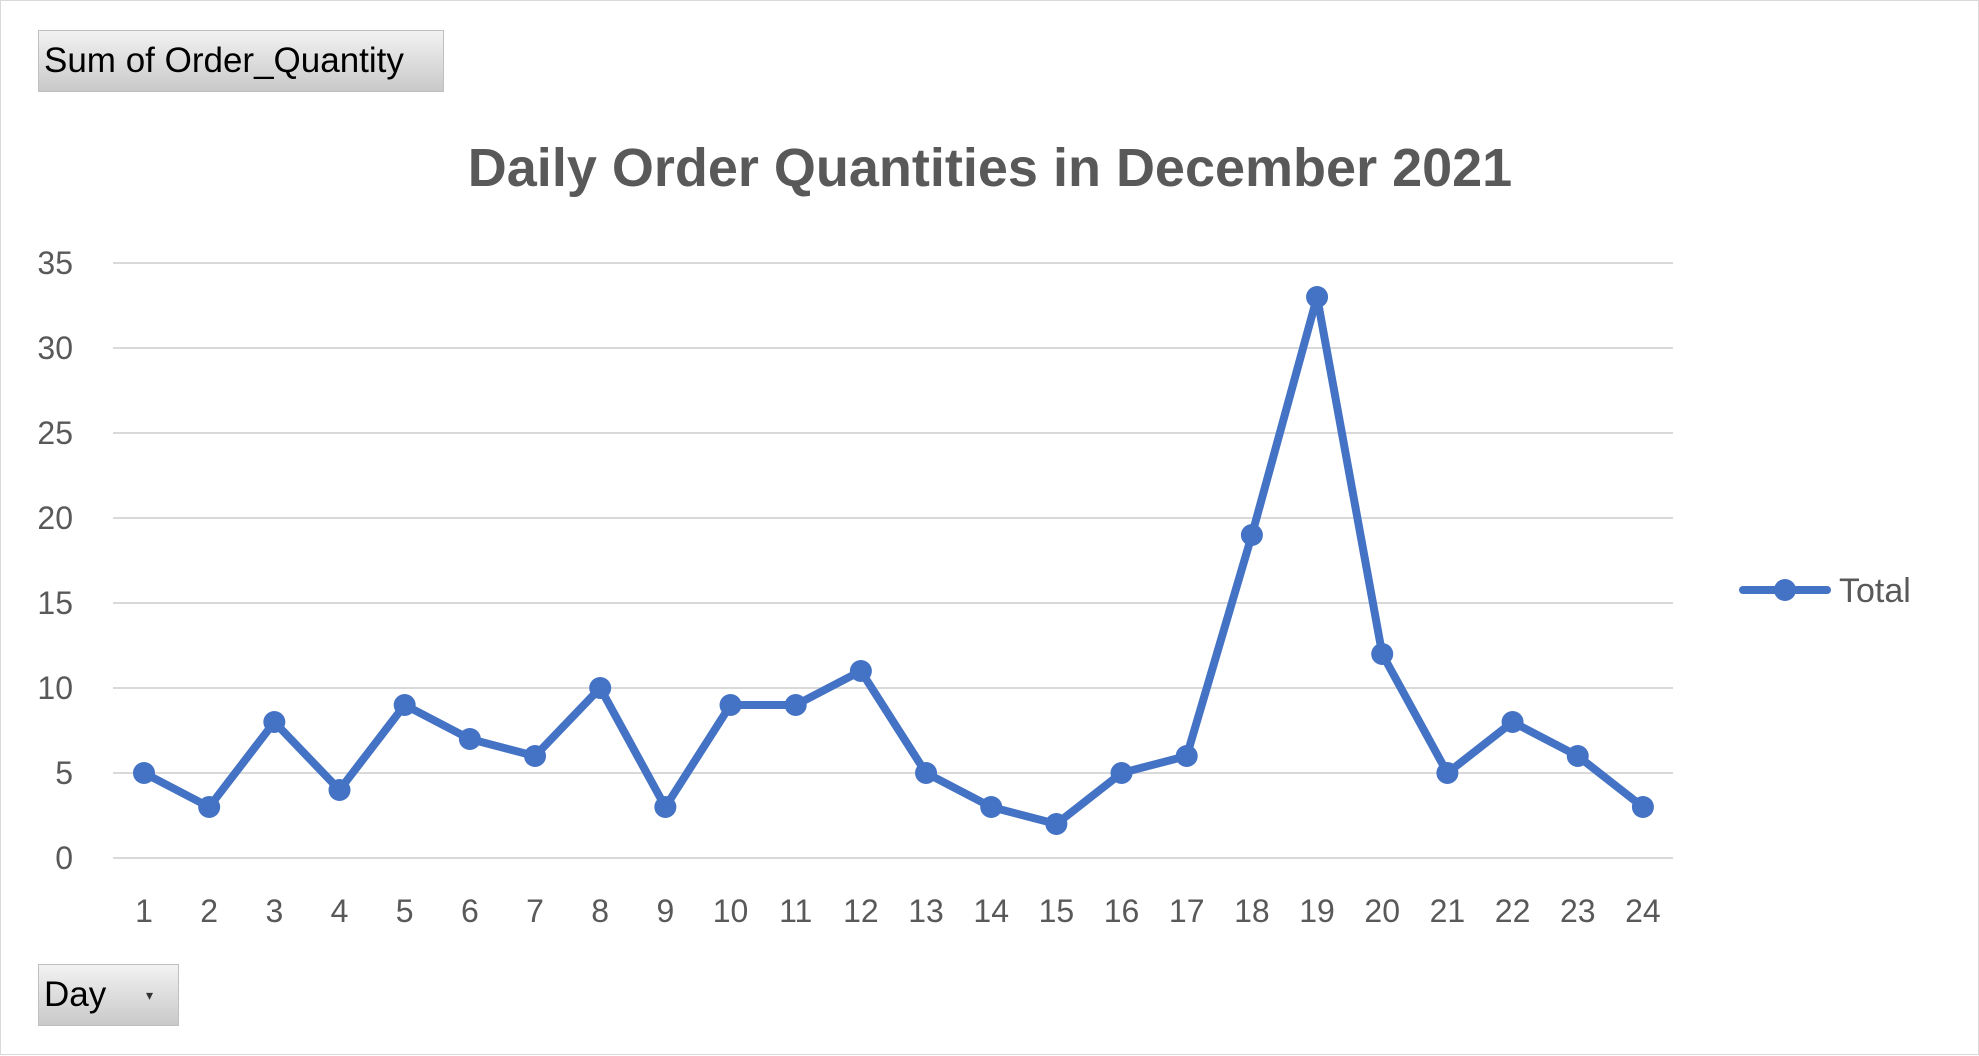 The image size is (1979, 1056). I want to click on x-tick-label: 5, so click(405, 911).